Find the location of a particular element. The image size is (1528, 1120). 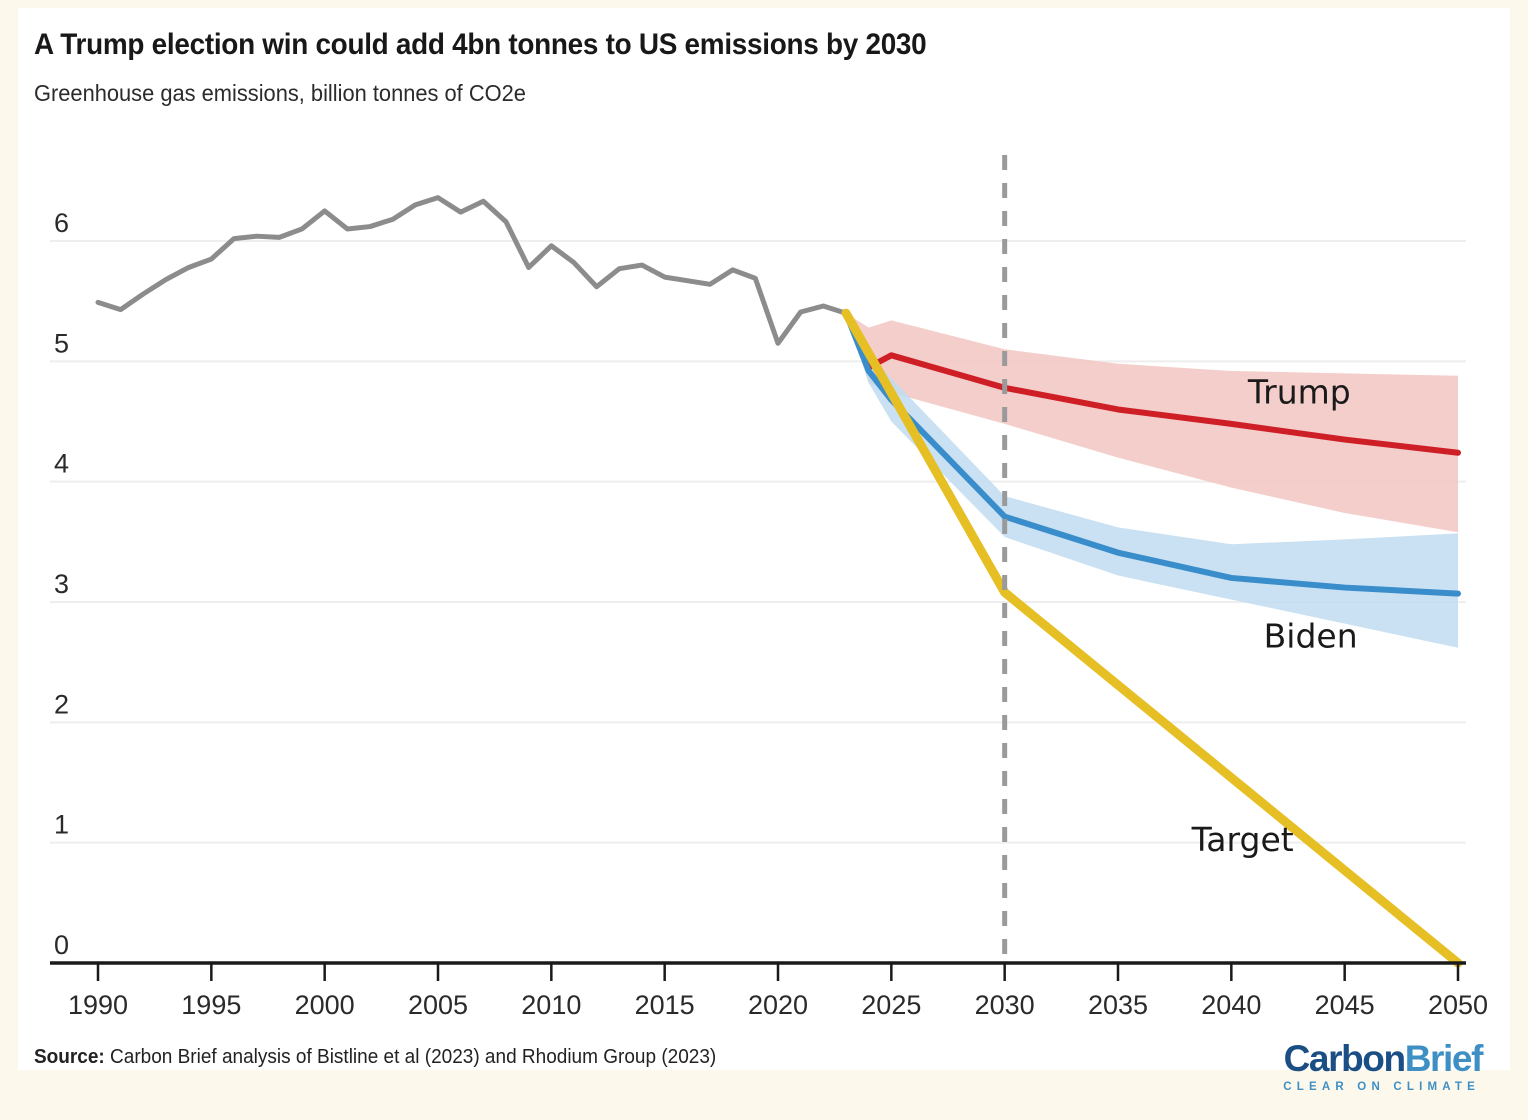

logo-tagline: CLEAR ON CLIMATE is located at coordinates (1381, 1087).